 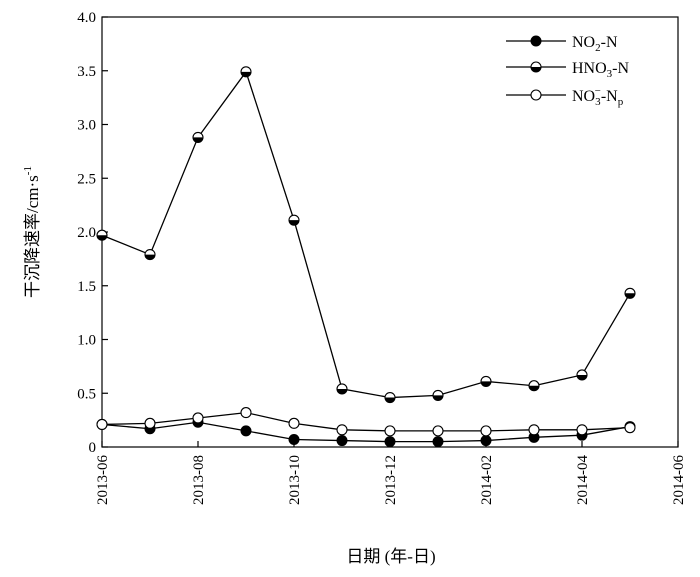 I want to click on legend-item-0: NO2-N, so click(x=562, y=44).